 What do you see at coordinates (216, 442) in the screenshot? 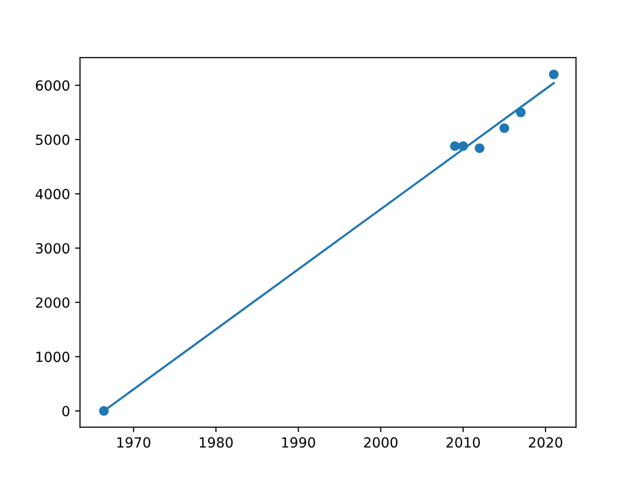
I see `x-tick-label: 1980` at bounding box center [216, 442].